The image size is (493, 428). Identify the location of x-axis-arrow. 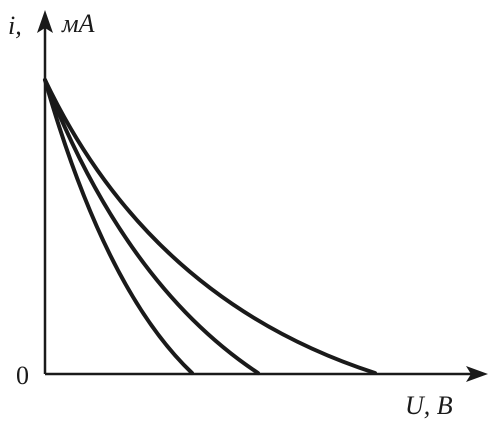
(477, 374).